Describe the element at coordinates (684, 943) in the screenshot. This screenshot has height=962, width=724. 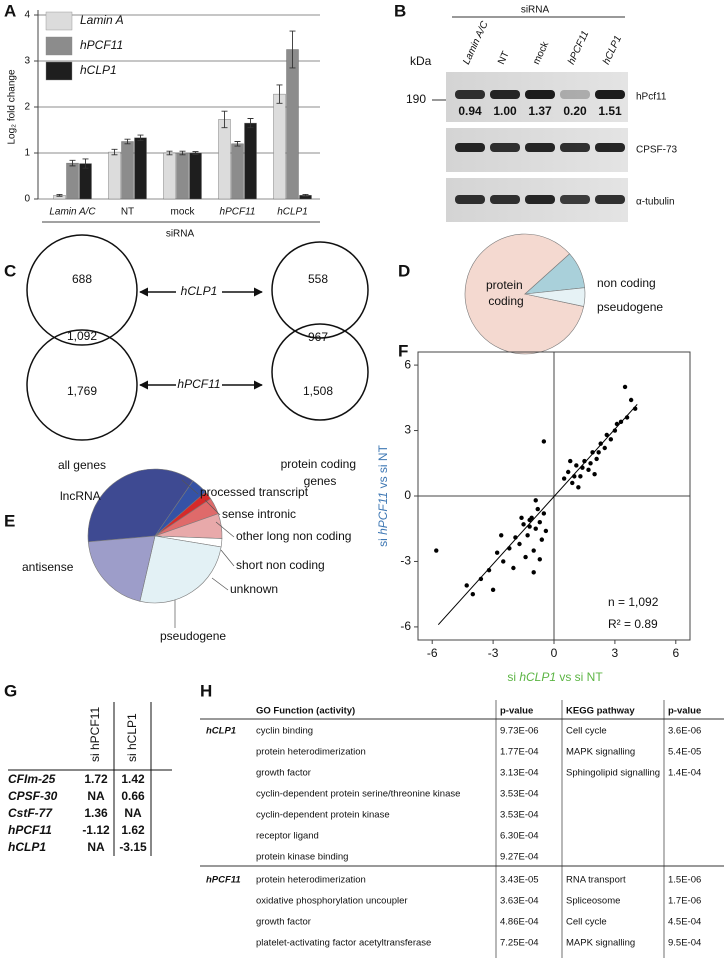
I see `cell: 9.5E-04` at that location.